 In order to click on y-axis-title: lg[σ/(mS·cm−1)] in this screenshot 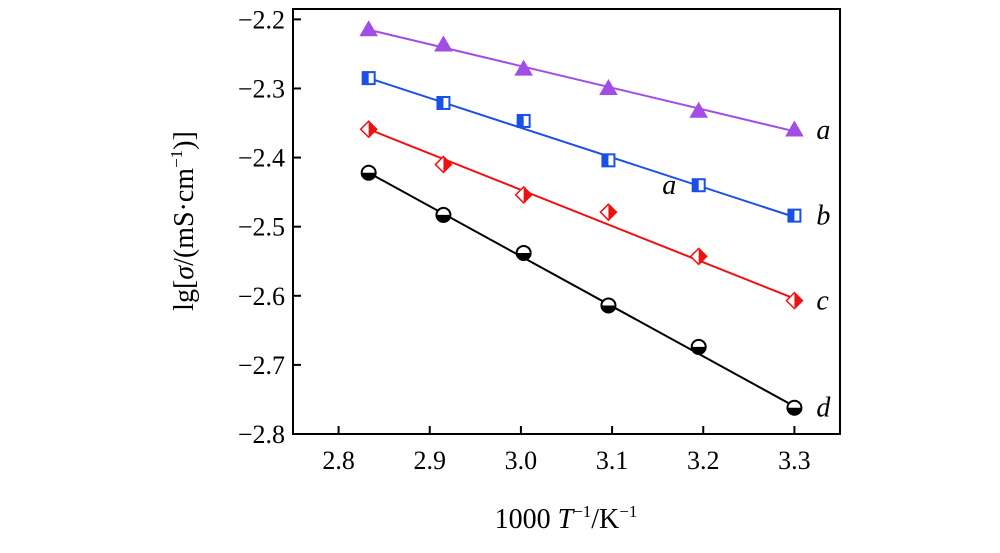, I will do `click(183, 221)`.